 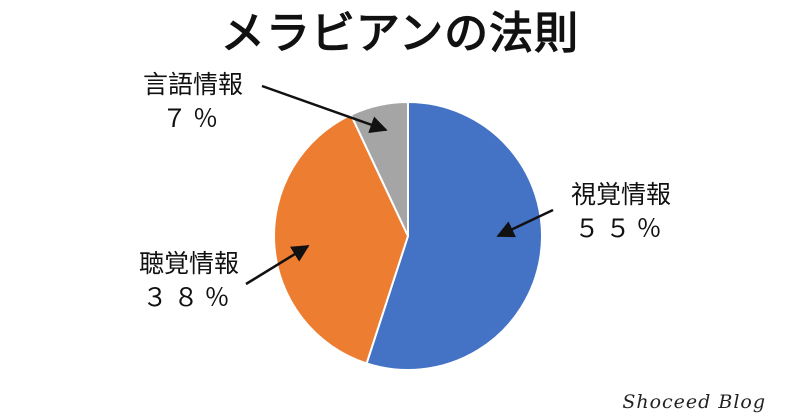 What do you see at coordinates (189, 297) in the screenshot?
I see `slice-value-choukaku: ３８％` at bounding box center [189, 297].